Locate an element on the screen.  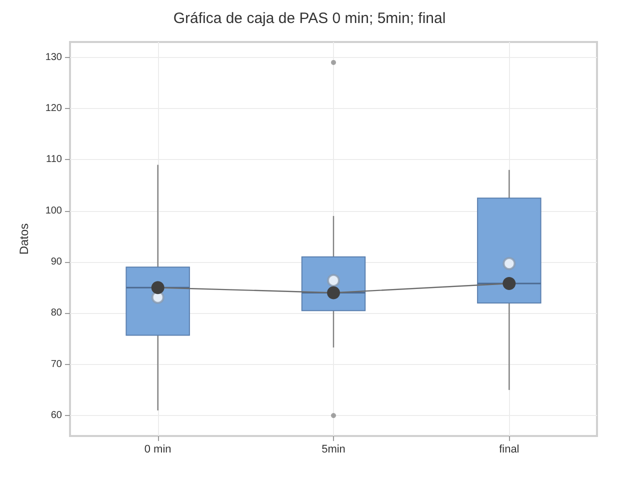
x-tick-label: 5min is located at coordinates (334, 450).